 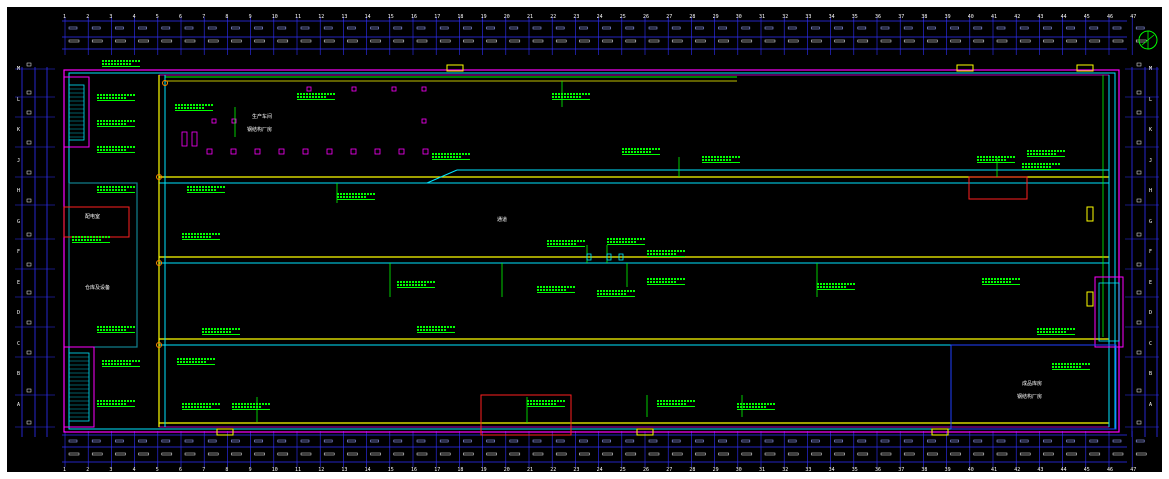 I want to click on axis-label: 18, so click(x=460, y=470).